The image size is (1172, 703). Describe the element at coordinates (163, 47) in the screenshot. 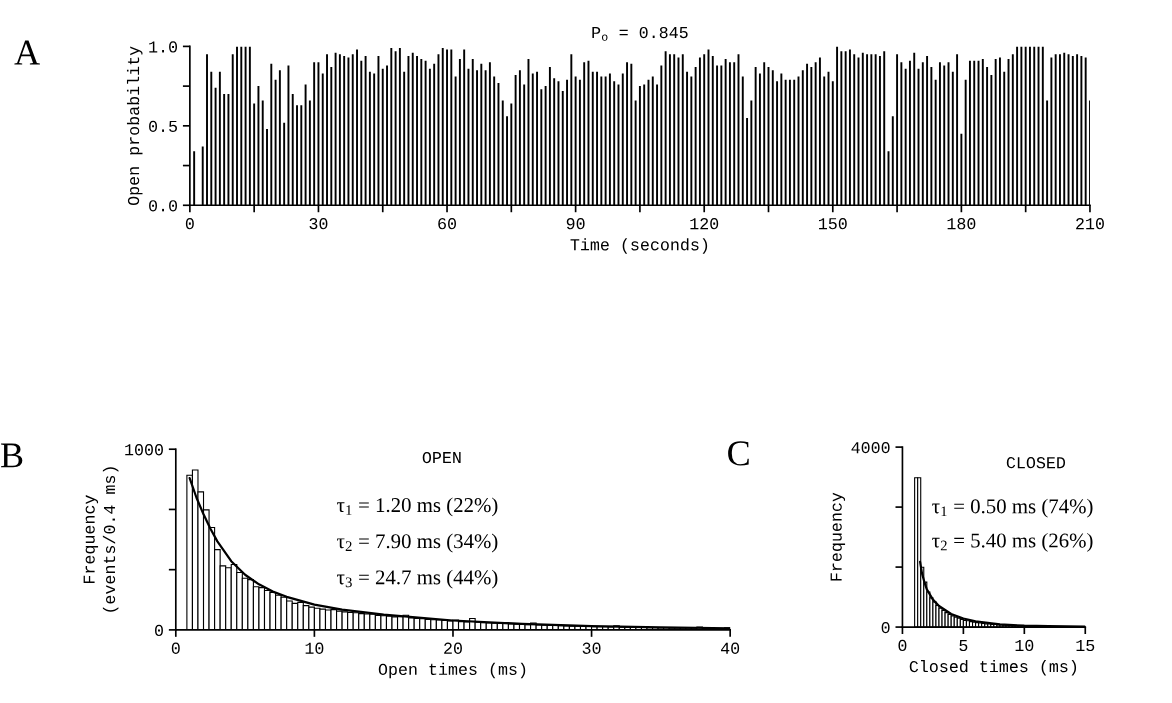

I see `y-tick-label: 1.0` at that location.